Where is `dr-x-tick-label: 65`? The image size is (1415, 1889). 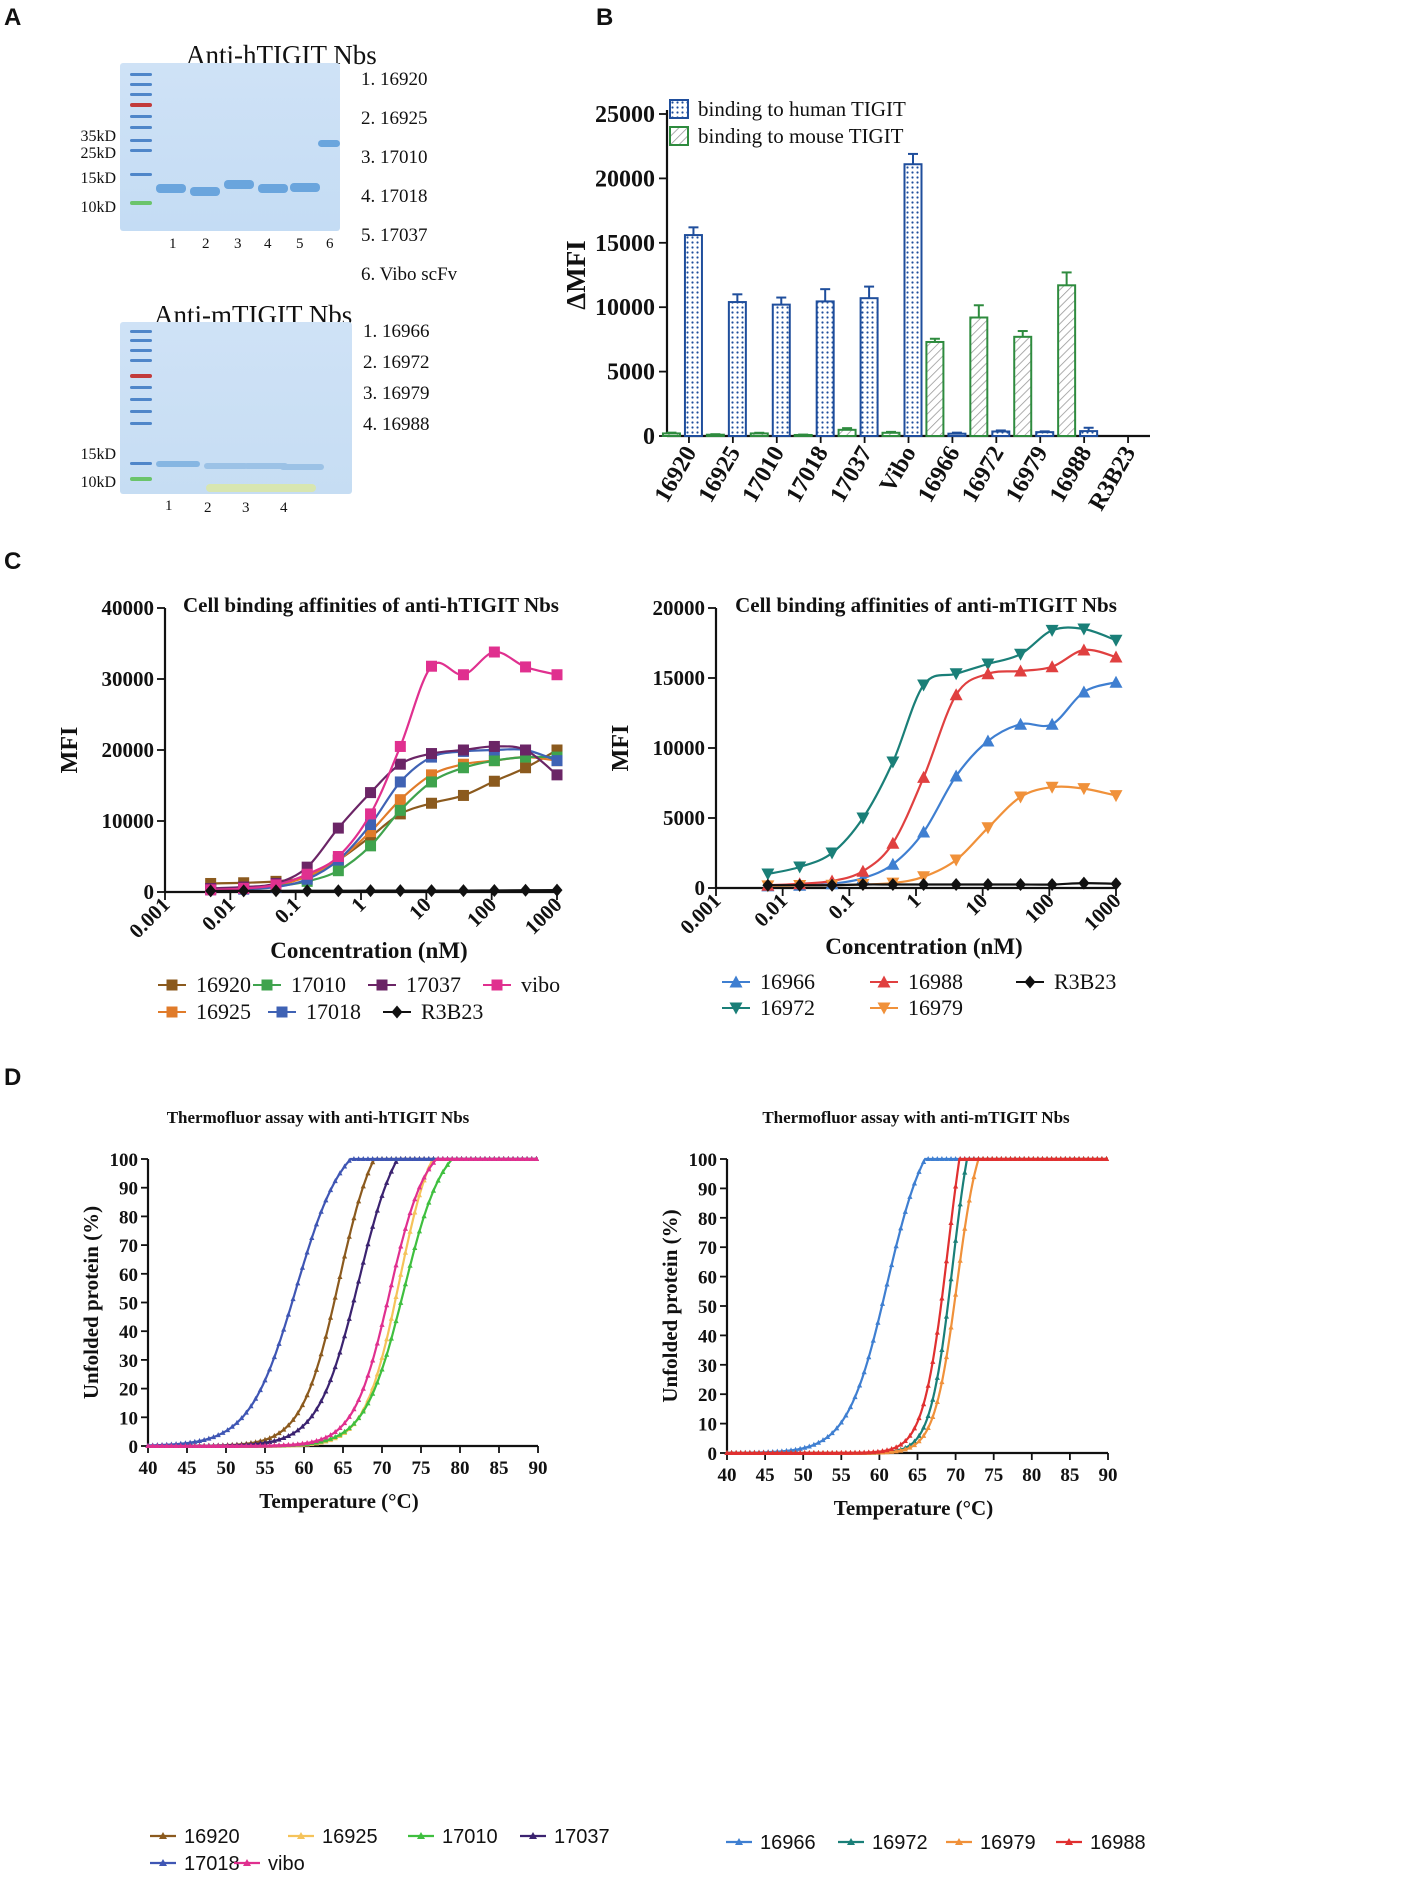 dr-x-tick-label: 65 is located at coordinates (917, 1475).